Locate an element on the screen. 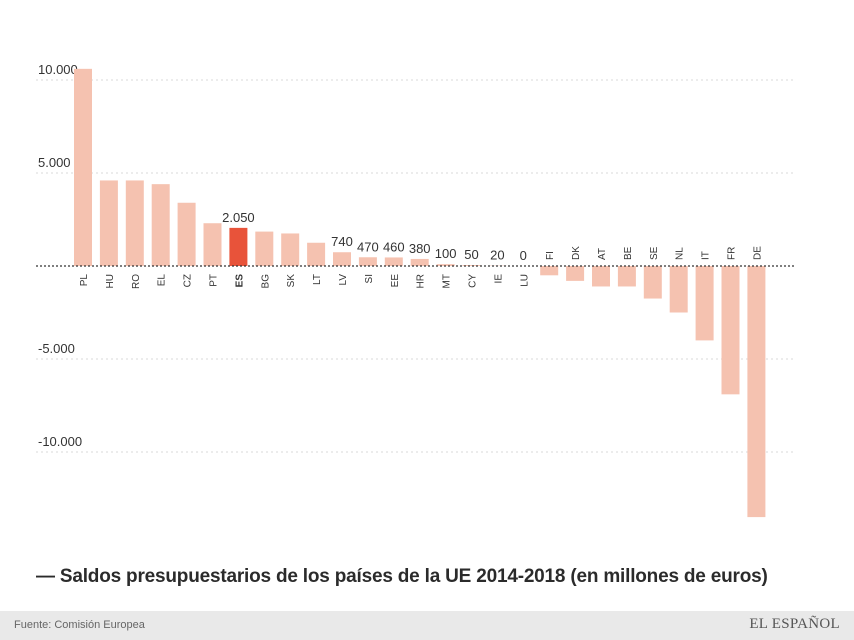 Image resolution: width=854 pixels, height=640 pixels. x-tick-label: BE is located at coordinates (628, 253).